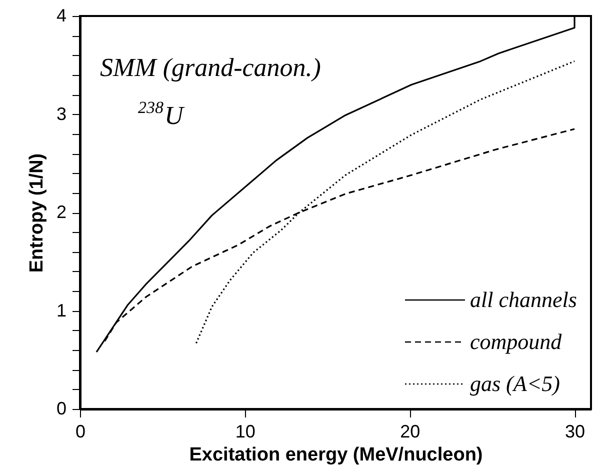 This screenshot has height=474, width=600. I want to click on legend-label: all channels, so click(523, 299).